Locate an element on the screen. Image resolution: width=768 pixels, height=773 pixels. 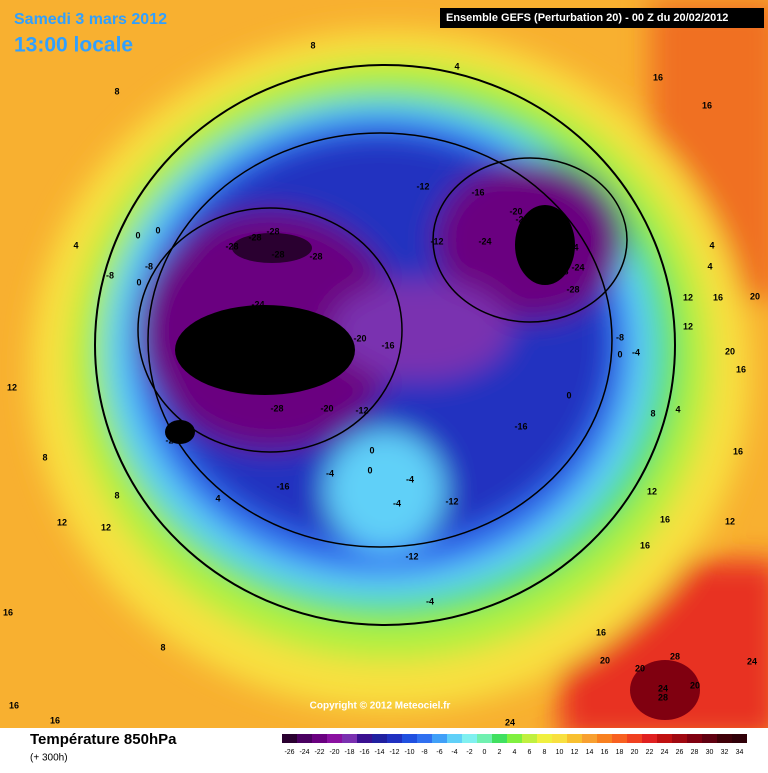
colorbar-label: 10 is located at coordinates (560, 752).